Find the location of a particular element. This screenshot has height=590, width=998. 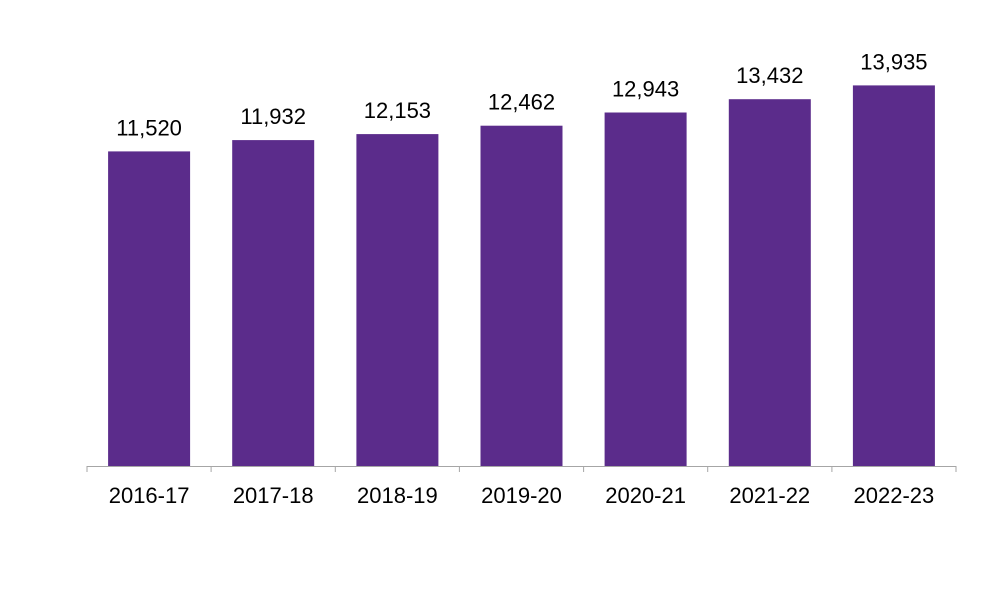

x-tick-label-2018-19: 2018-19 is located at coordinates (397, 495).